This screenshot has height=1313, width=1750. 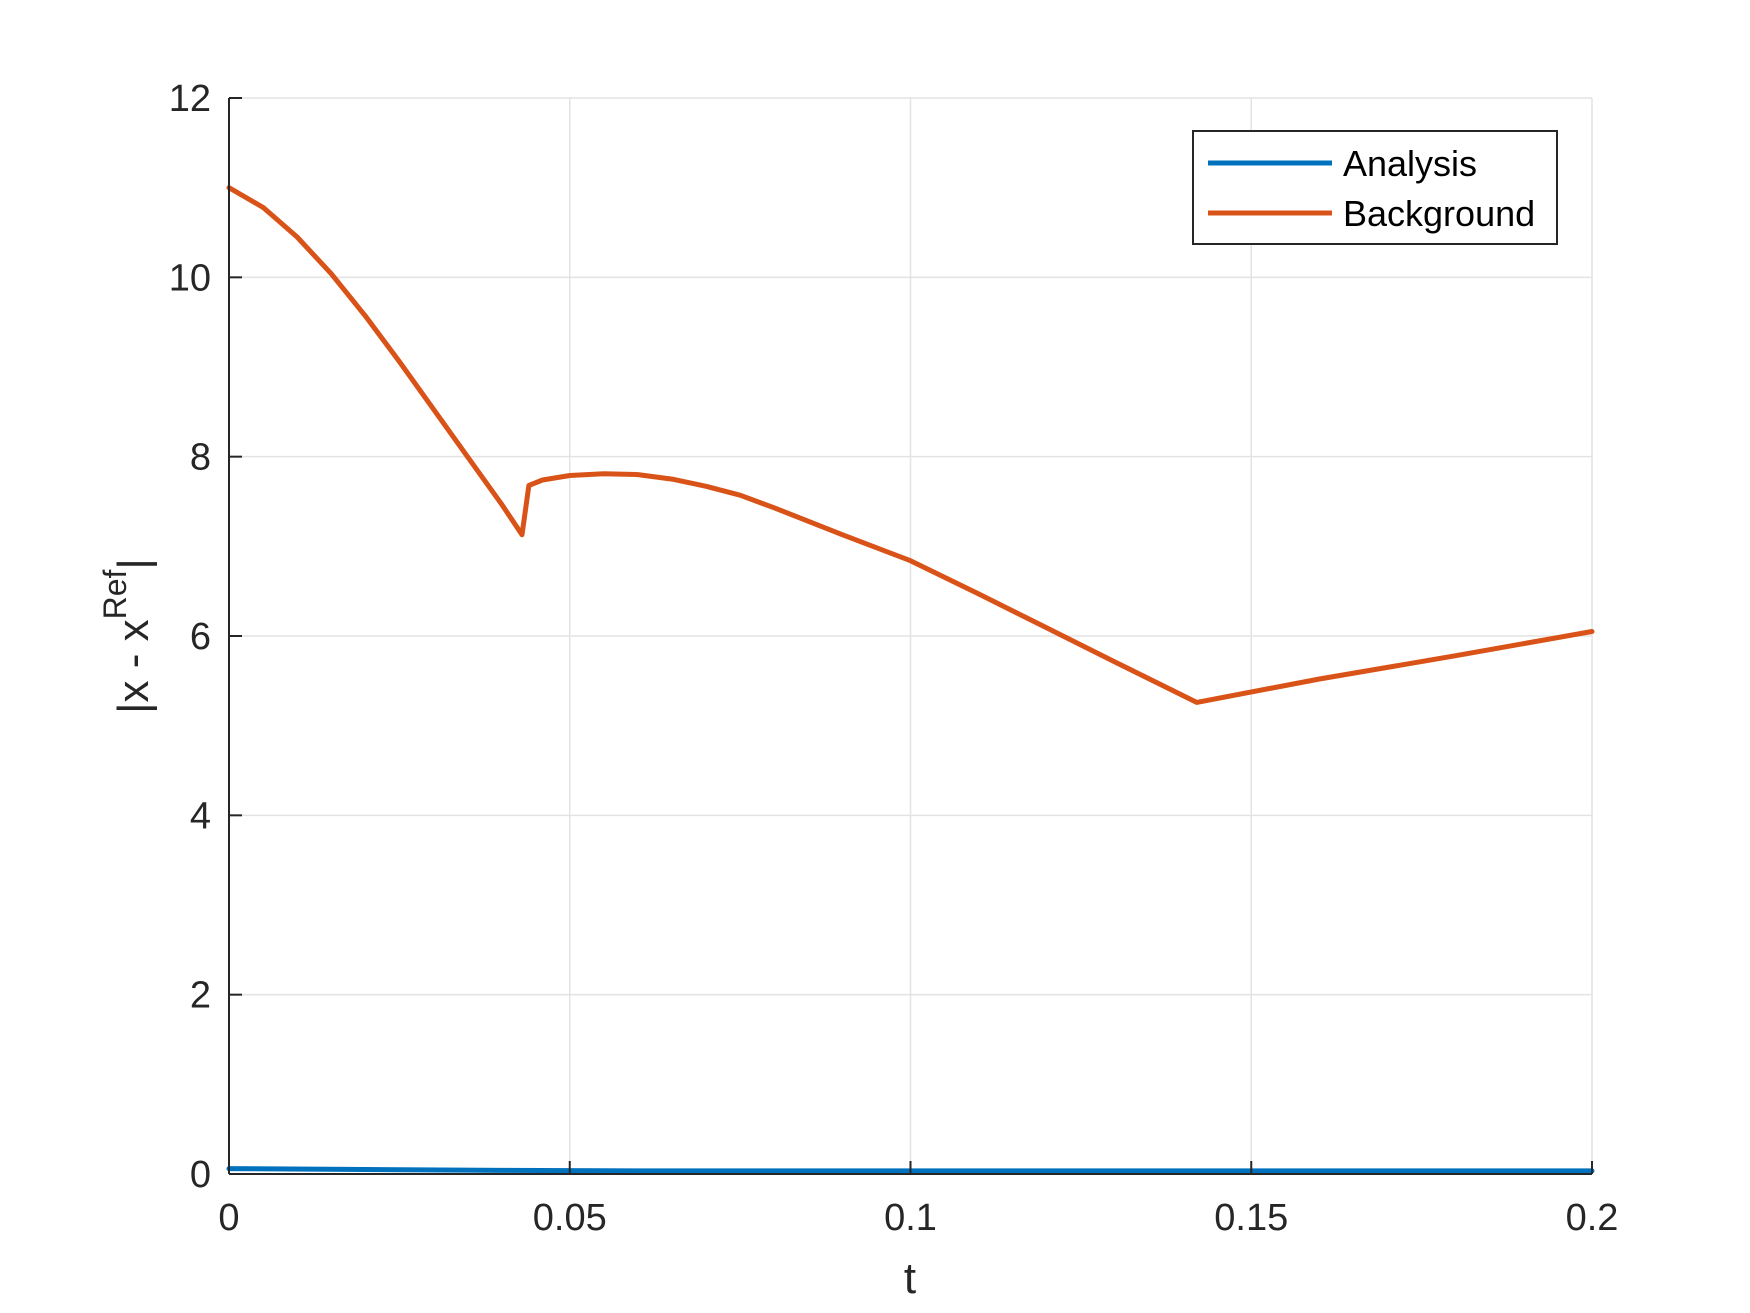 I want to click on y-axis-label-superscript: Ref, so click(x=115, y=594).